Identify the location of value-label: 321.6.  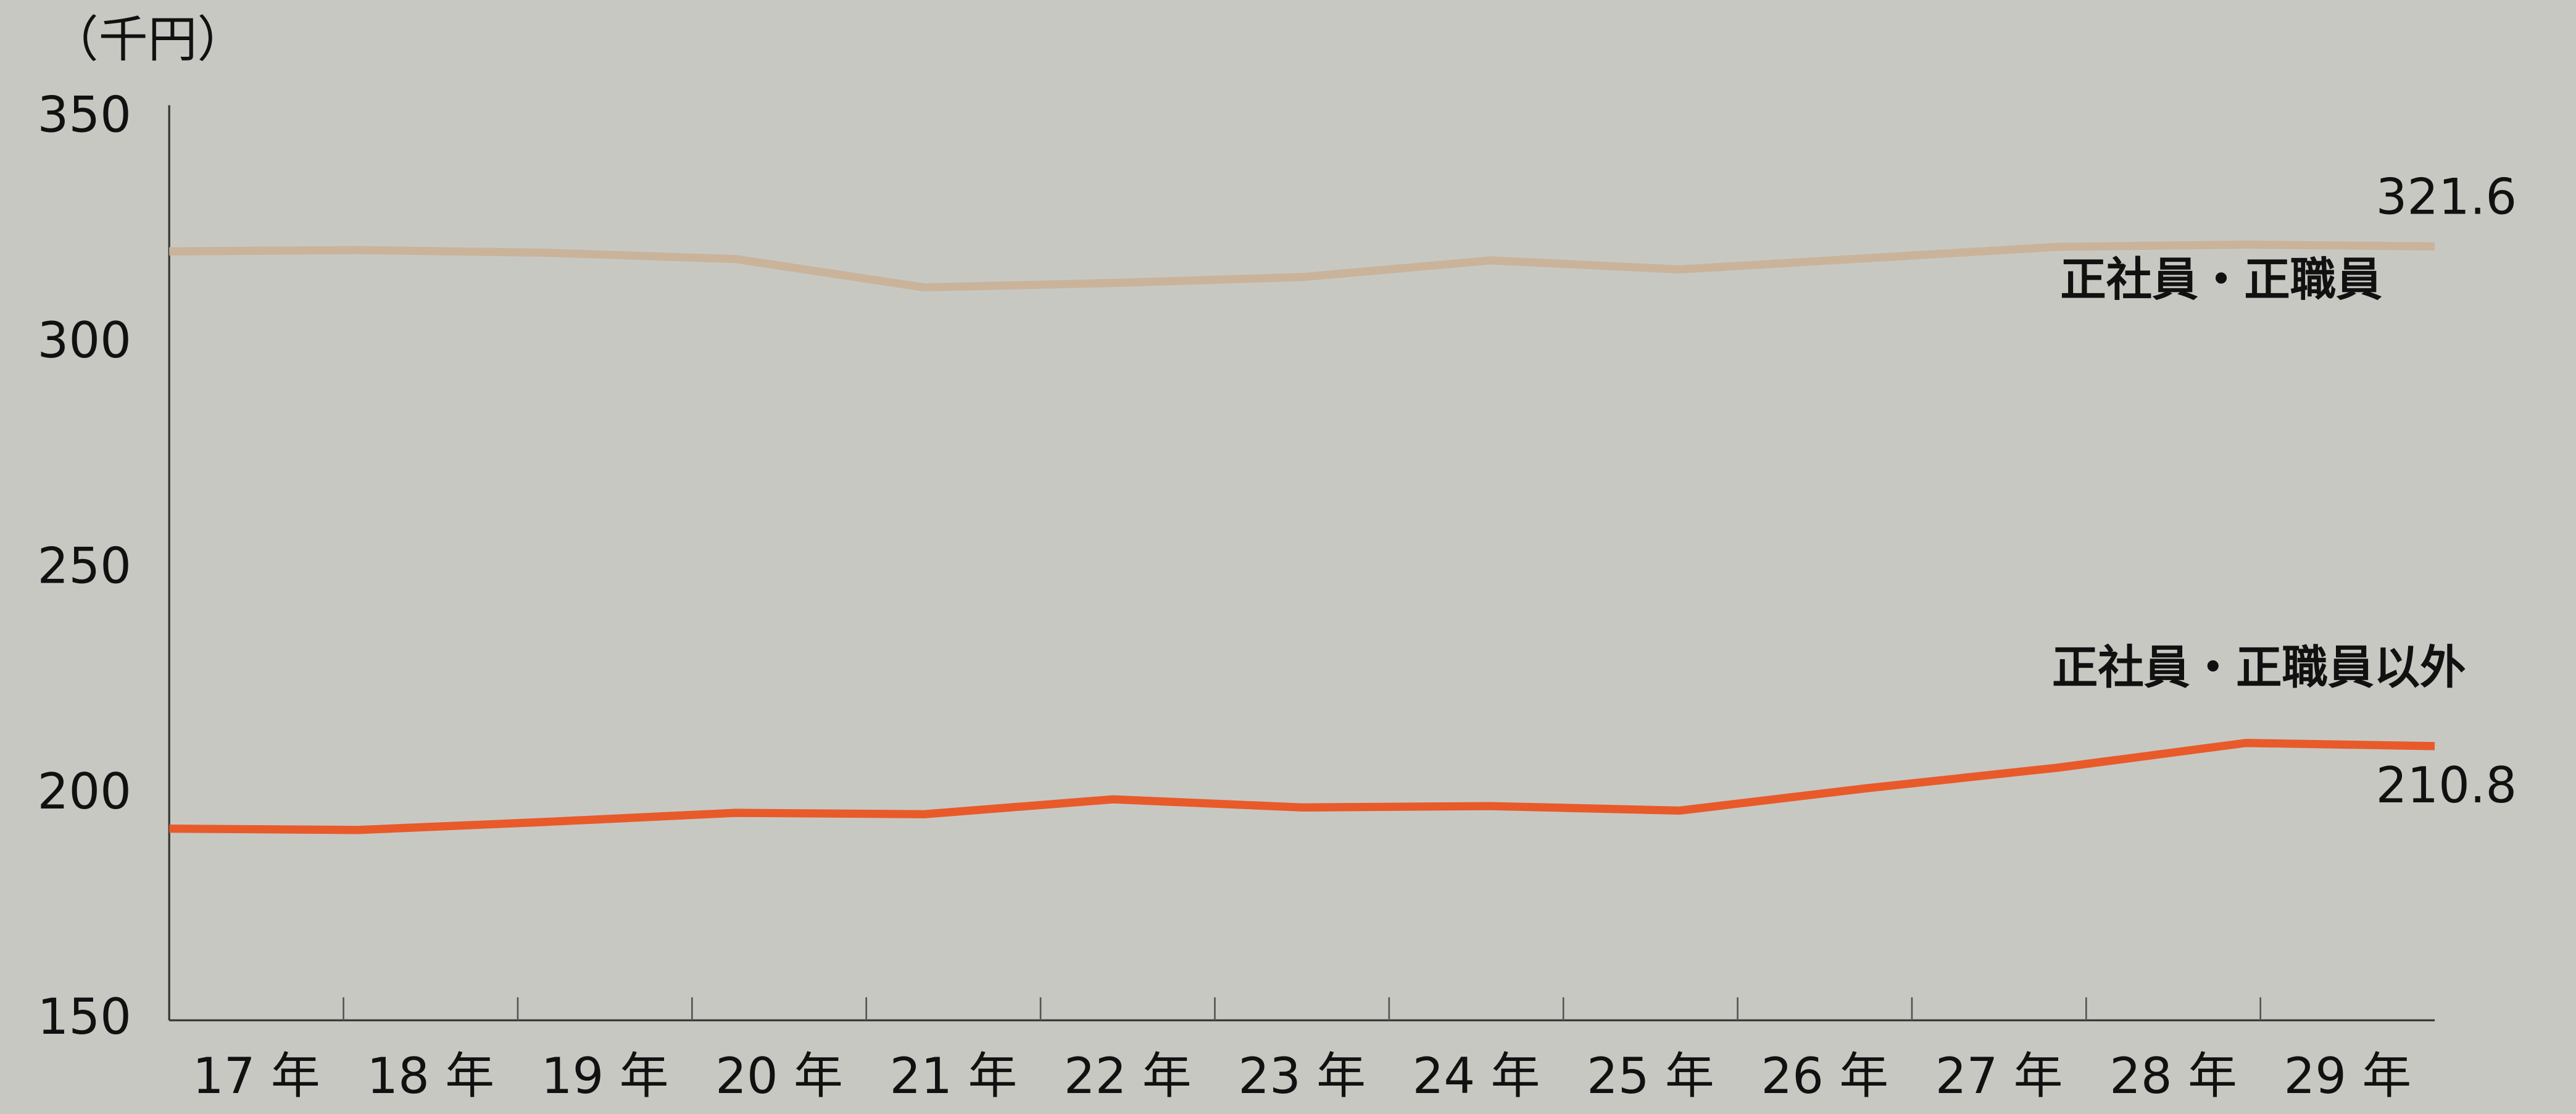
(2446, 197).